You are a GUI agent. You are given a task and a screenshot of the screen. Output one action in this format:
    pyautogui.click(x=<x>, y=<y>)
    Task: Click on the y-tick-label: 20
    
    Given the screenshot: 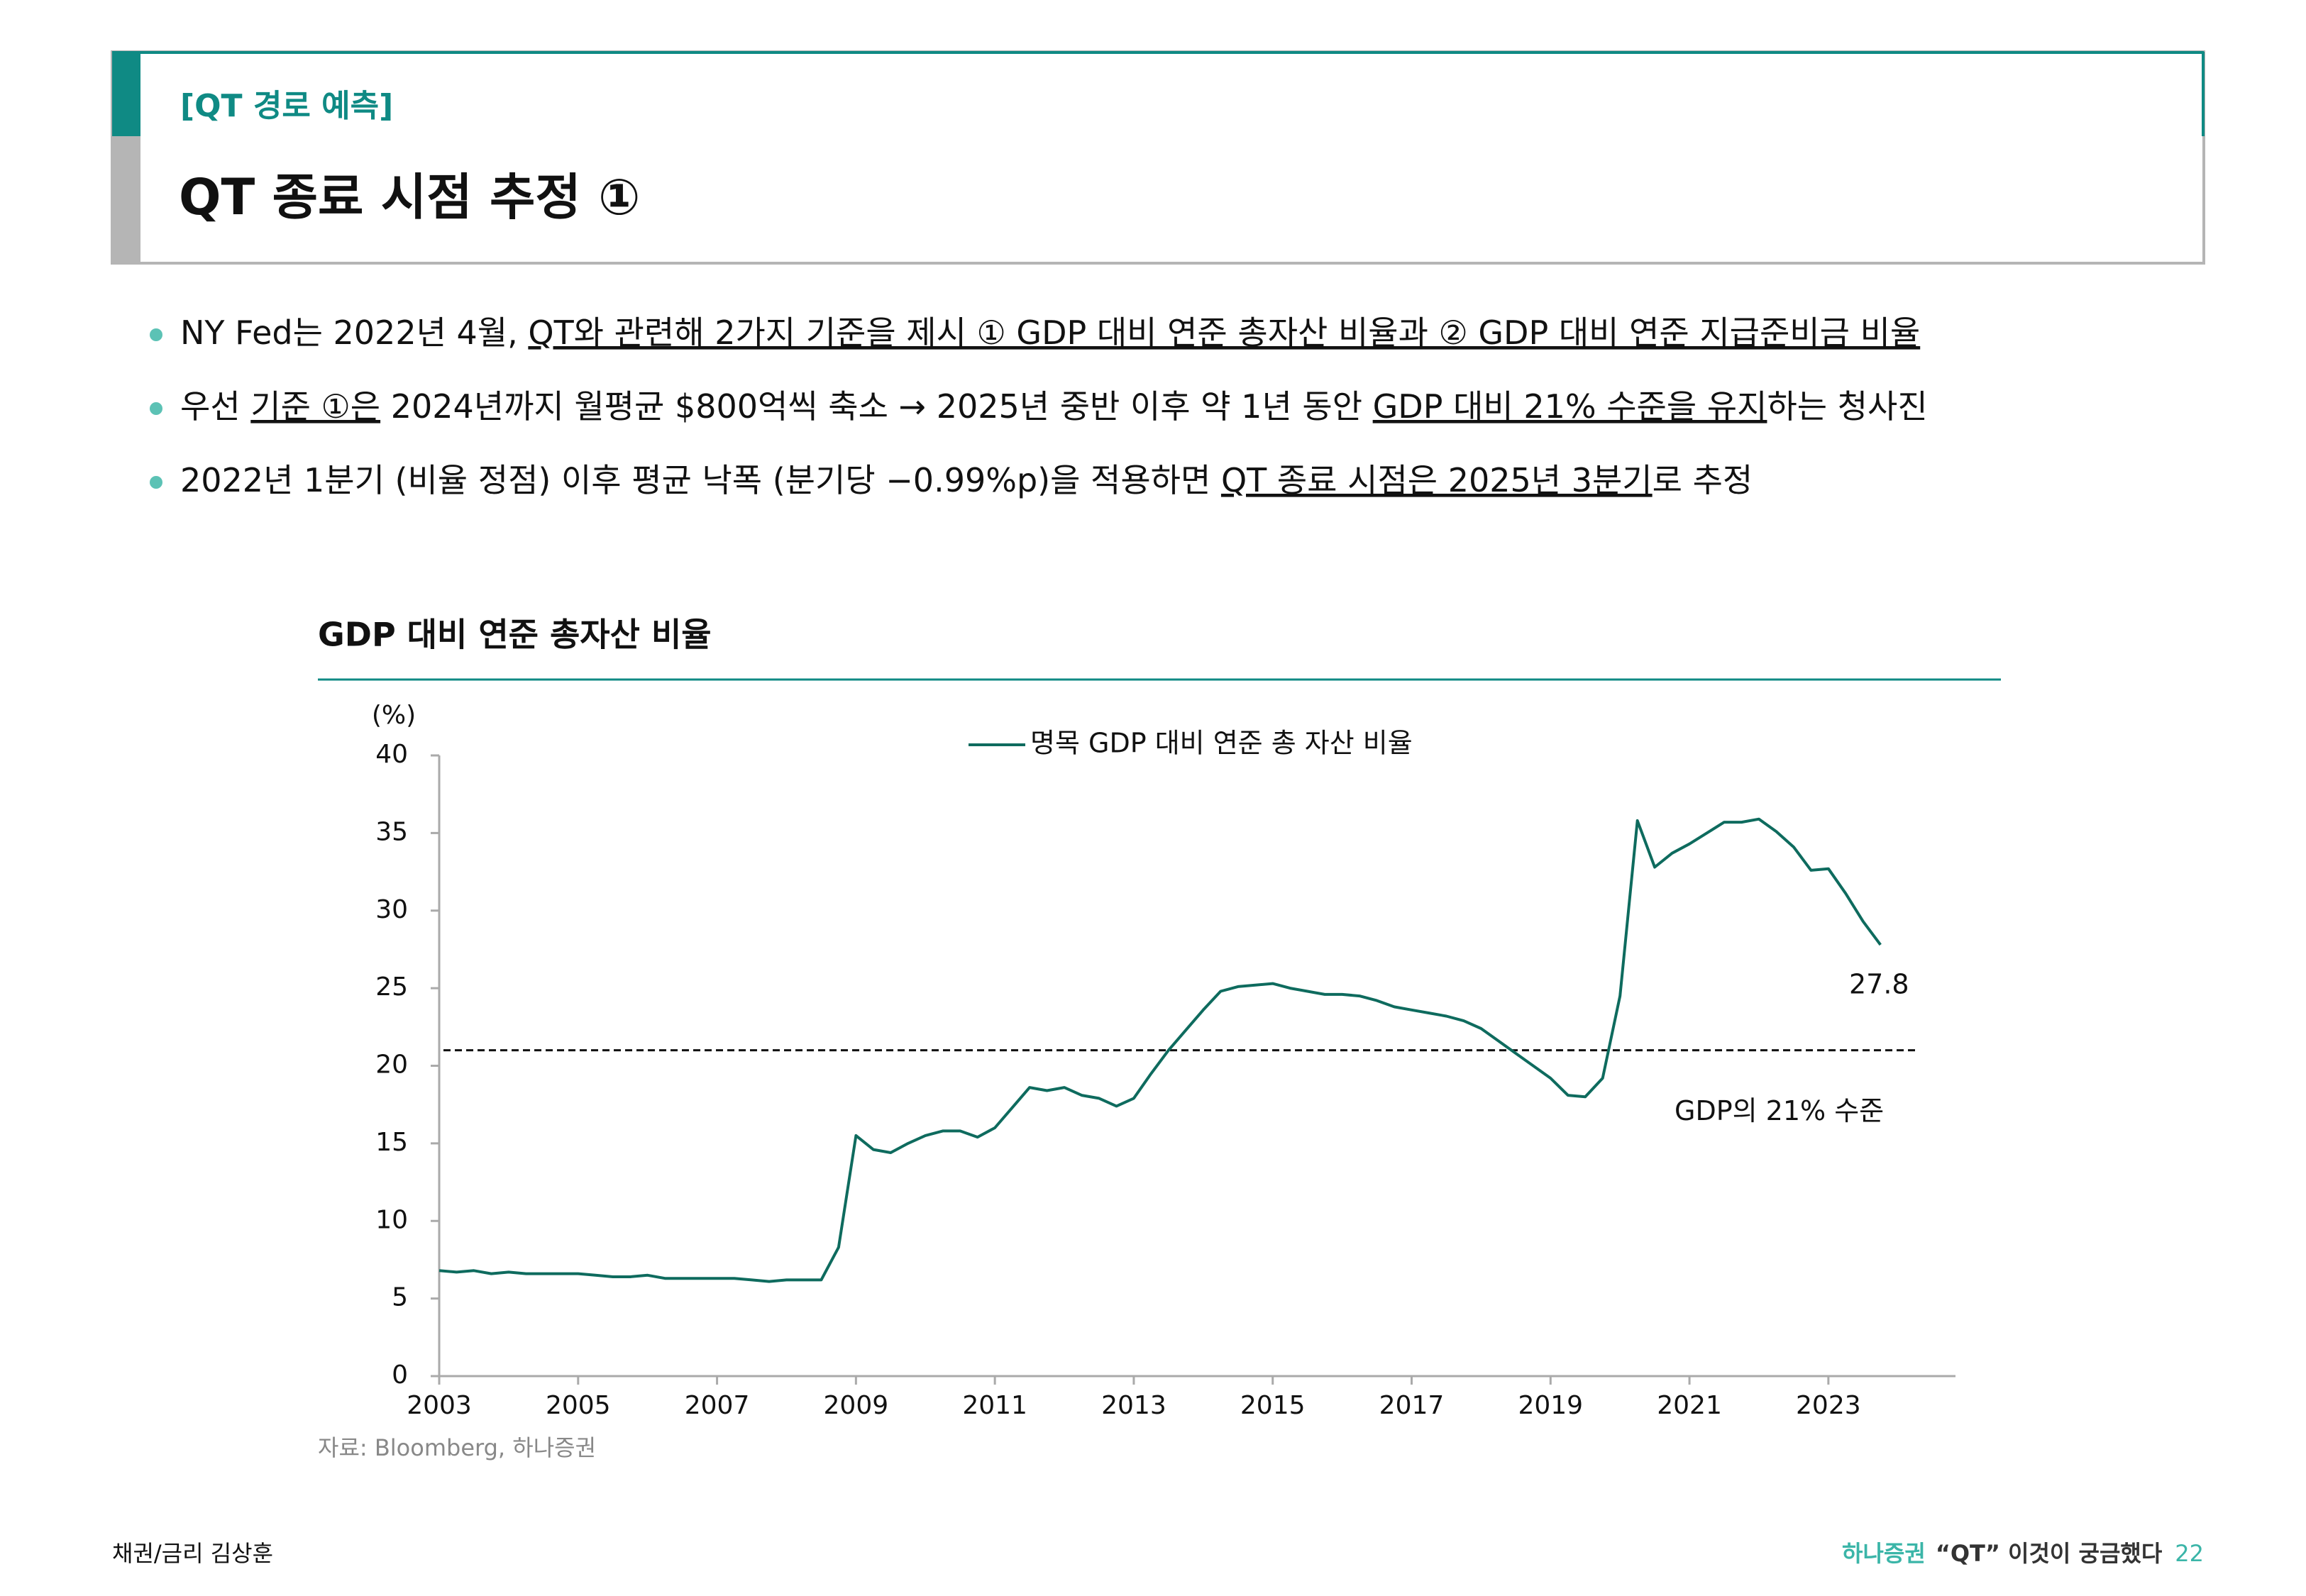 What is the action you would take?
    pyautogui.click(x=392, y=1065)
    